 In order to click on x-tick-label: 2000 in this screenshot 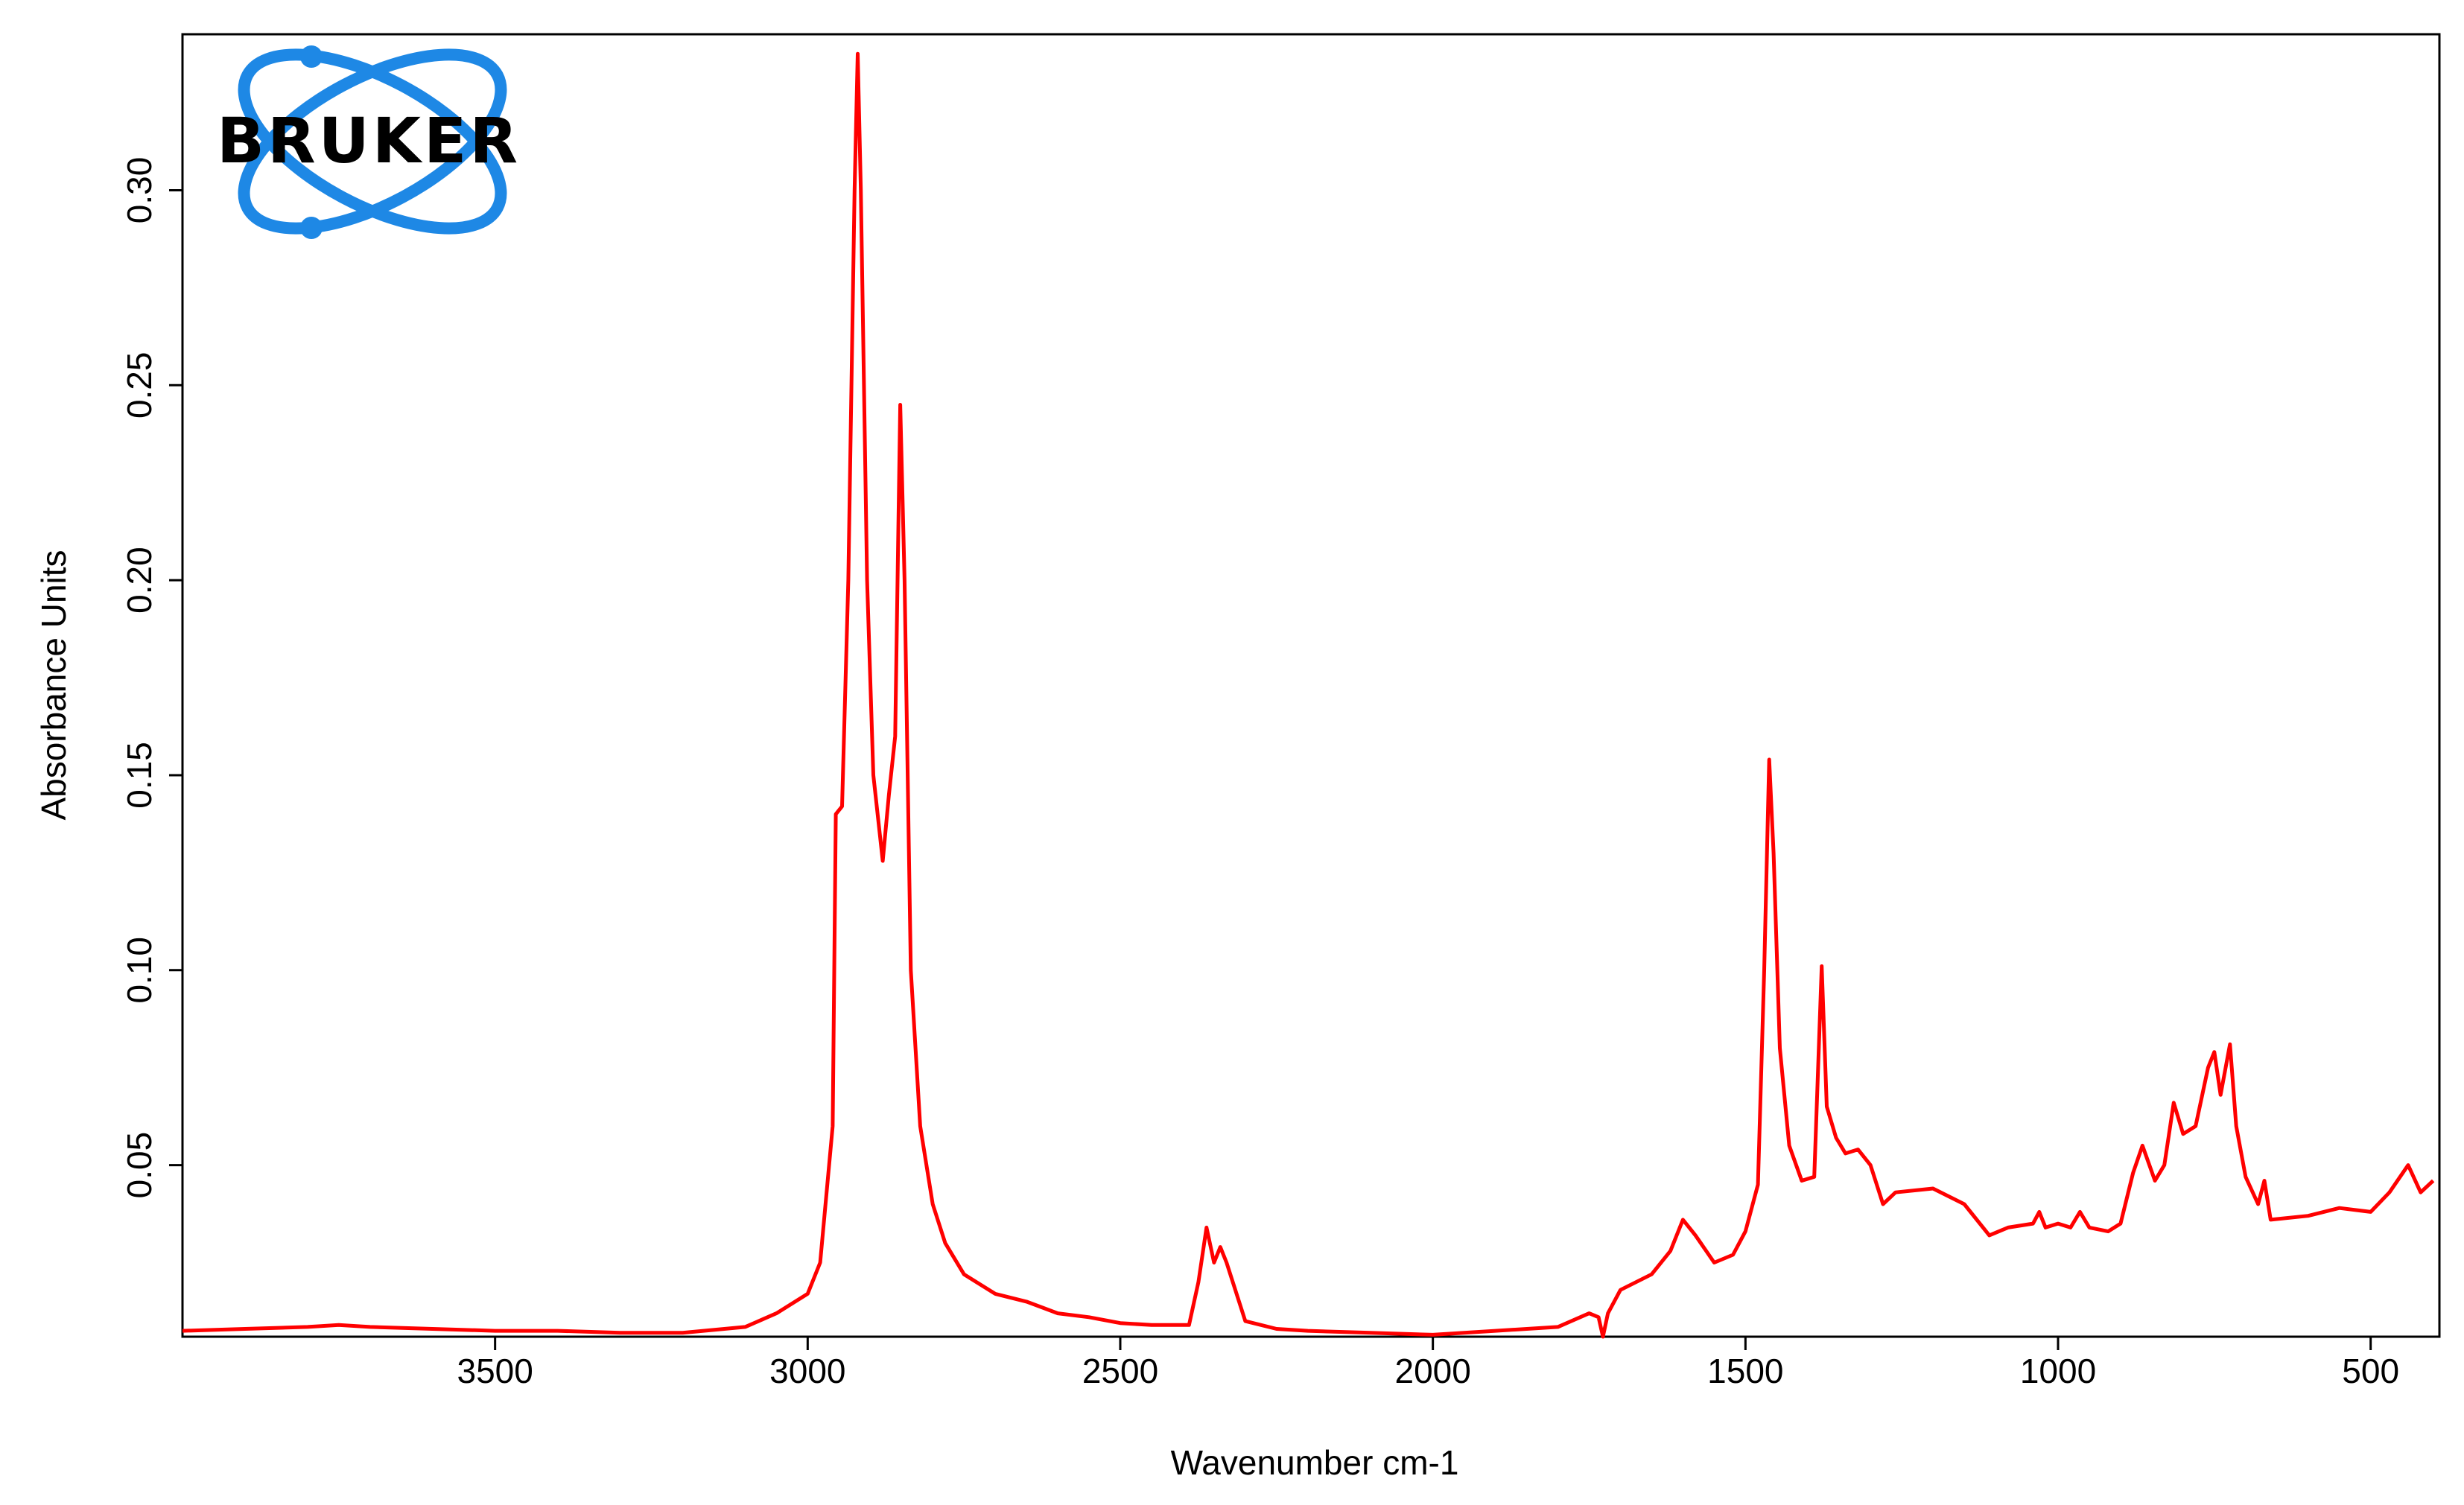, I will do `click(1432, 1371)`.